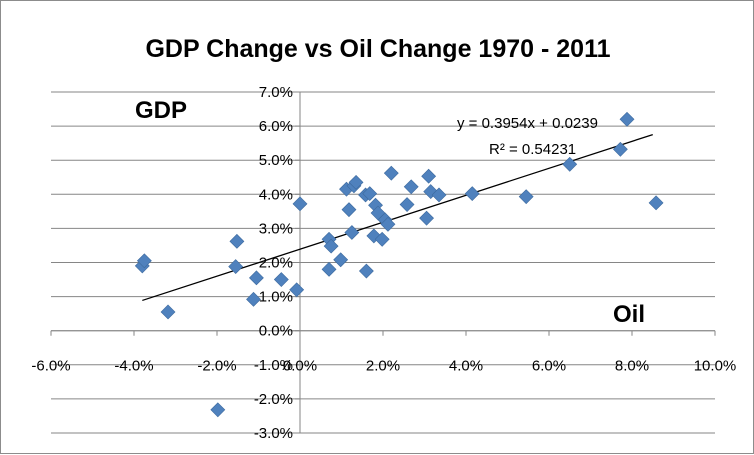 This screenshot has width=754, height=455. I want to click on x-tick-label: 10.0%, so click(715, 366).